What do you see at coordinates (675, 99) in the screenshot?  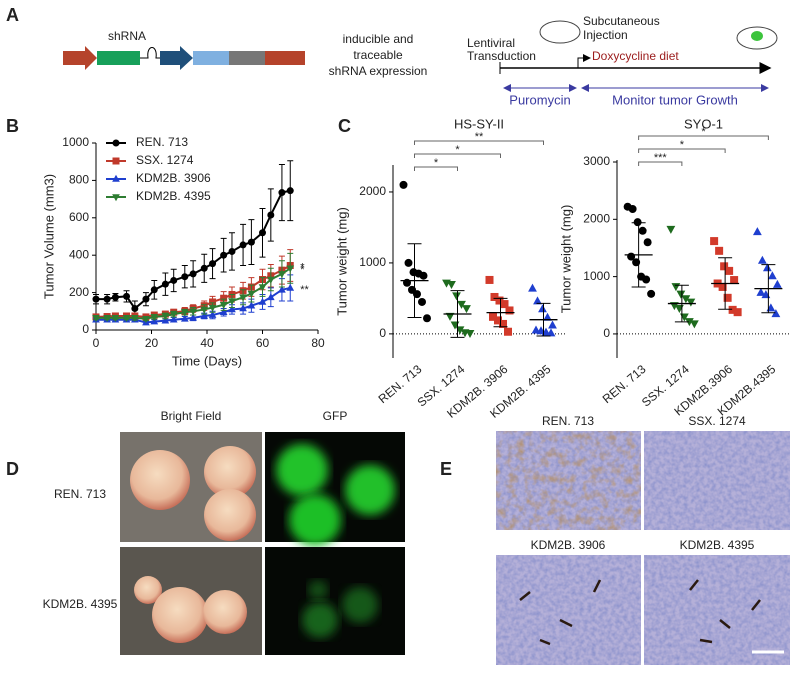 I see `phase-label: Monitor tumor Growth` at bounding box center [675, 99].